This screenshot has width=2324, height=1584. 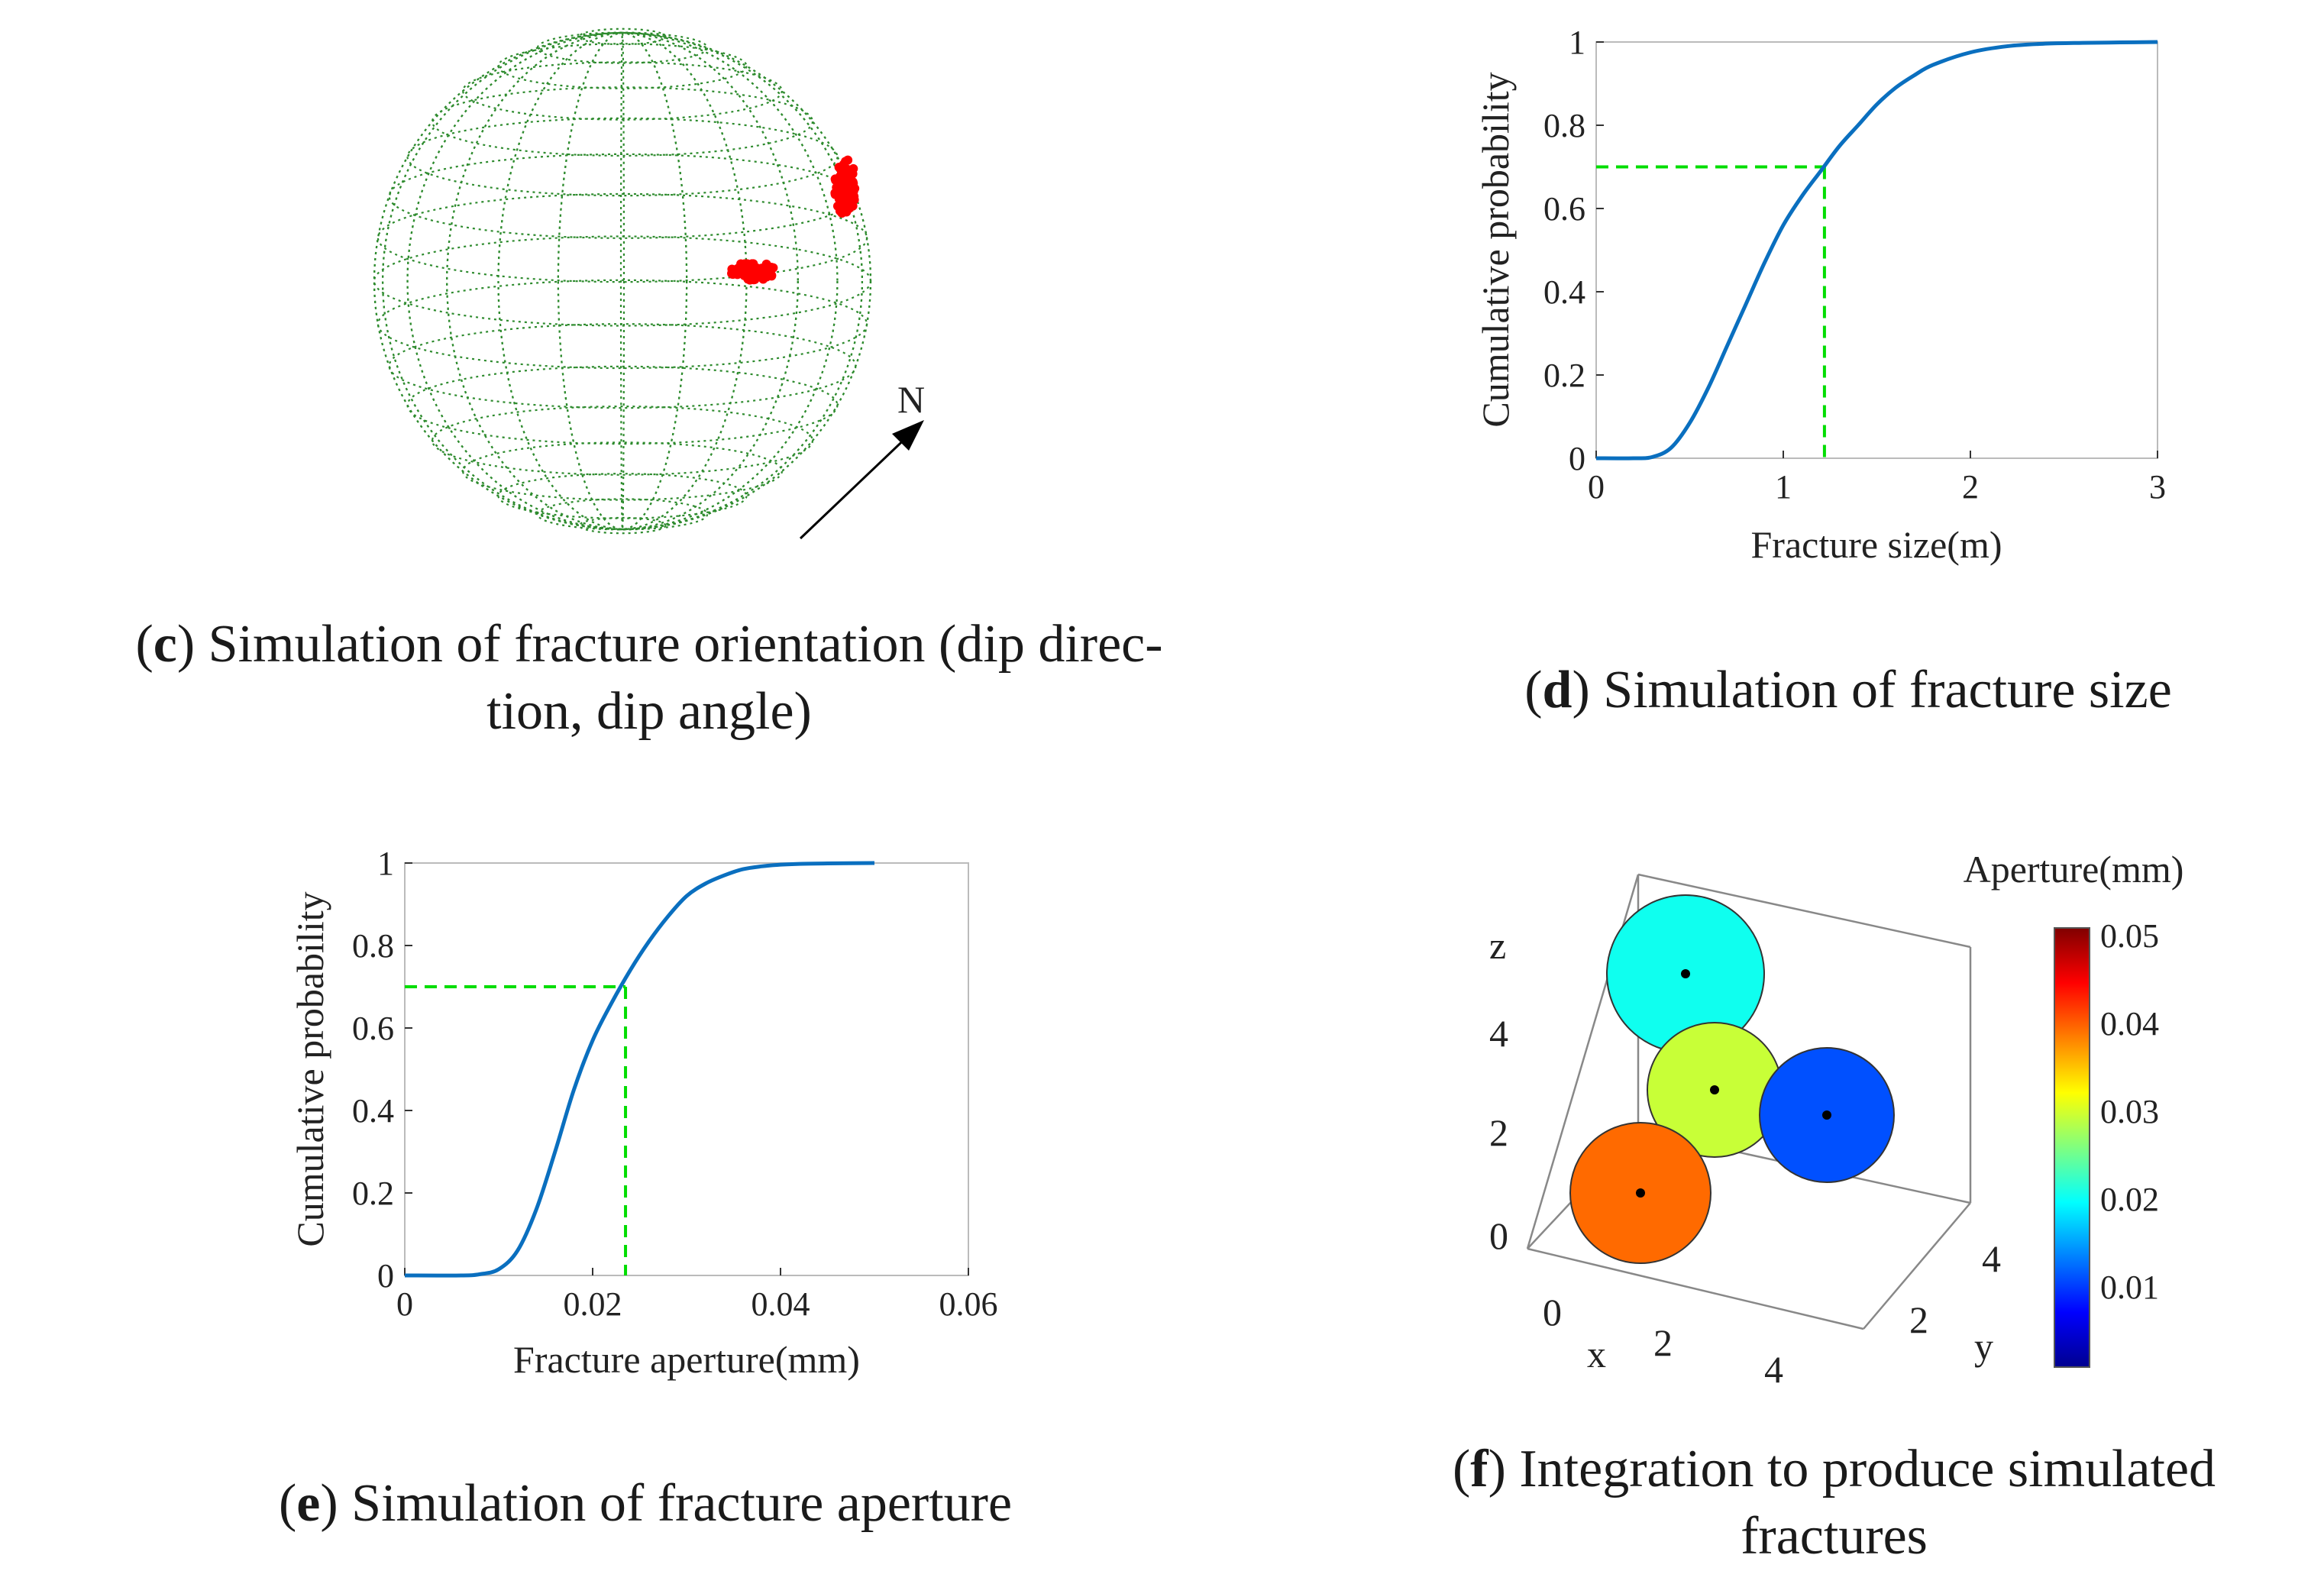 I want to click on caption-letter: c, so click(x=165, y=644).